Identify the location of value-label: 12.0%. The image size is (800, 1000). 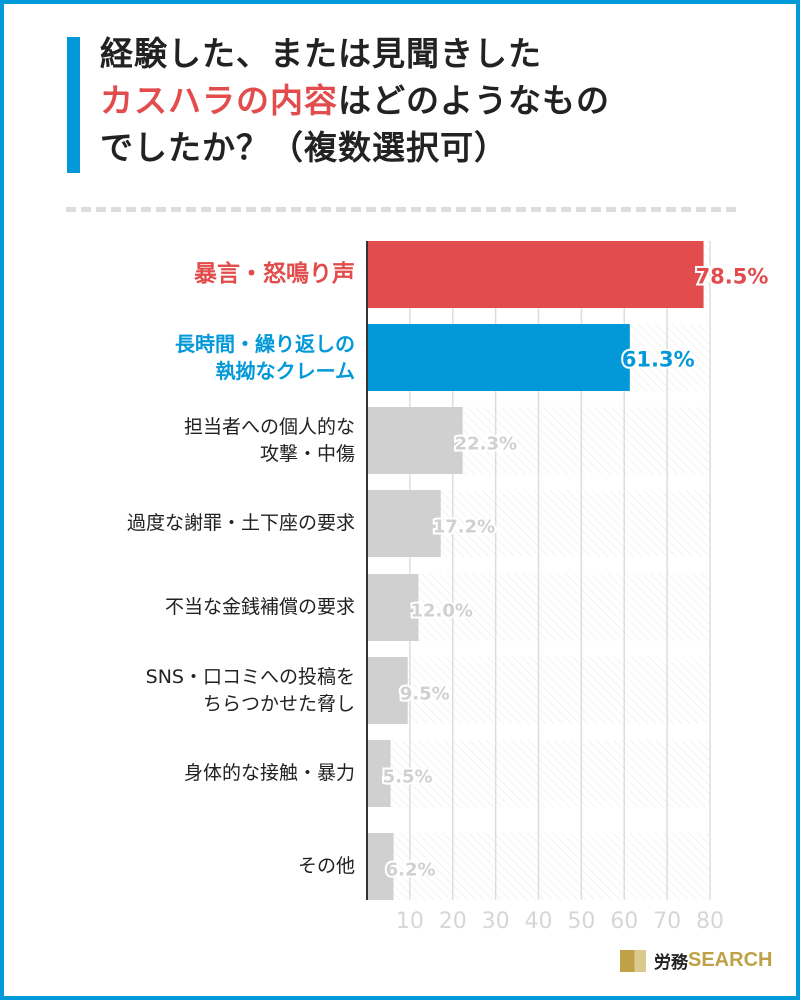
(441, 611).